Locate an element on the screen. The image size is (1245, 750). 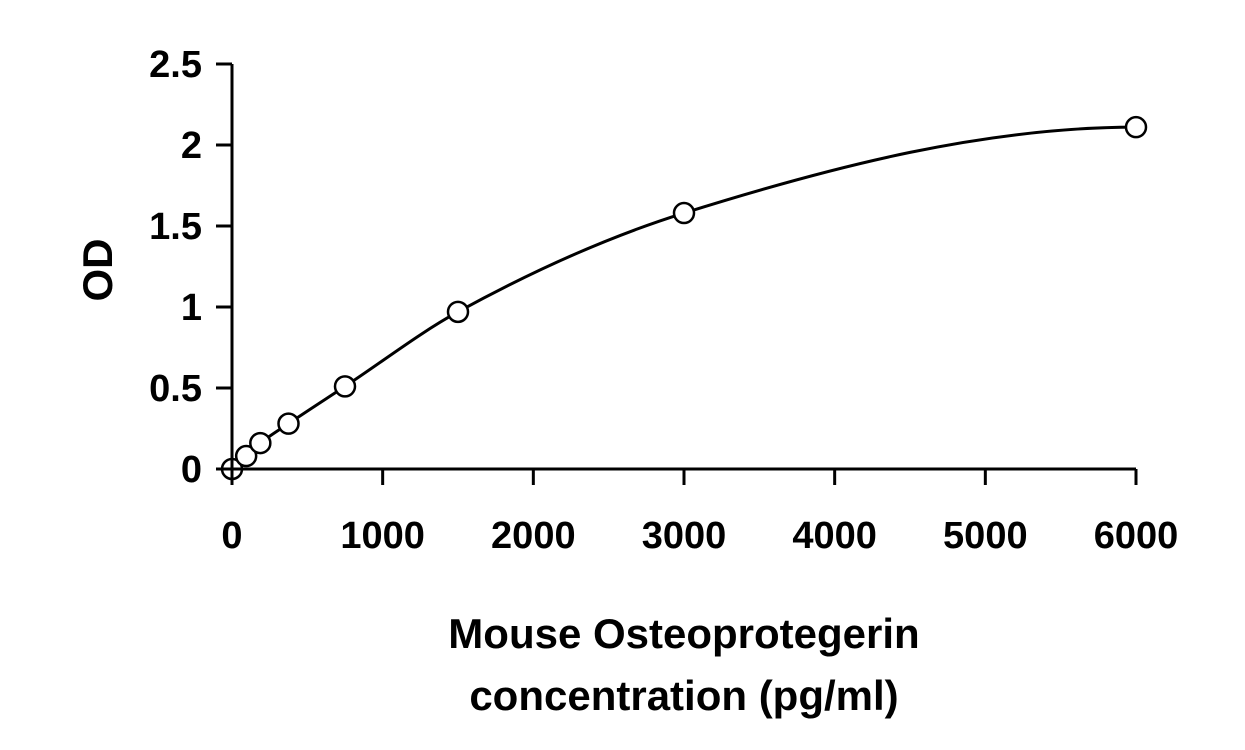
x-tick-label: 3000 is located at coordinates (684, 536).